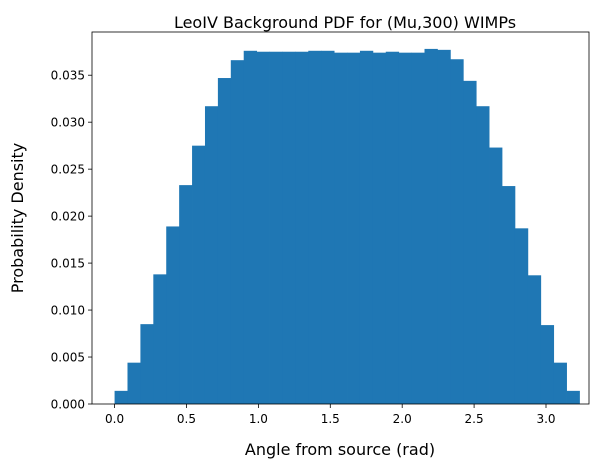 The width and height of the screenshot is (598, 471). I want to click on x-tick-label: 3.0, so click(545, 419).